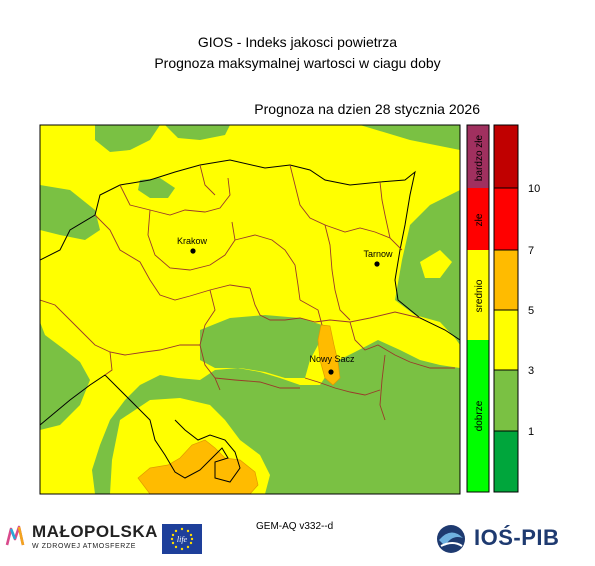  Describe the element at coordinates (517, 537) in the screenshot. I see `ios-pib-name: IOŚ-PIB` at that location.